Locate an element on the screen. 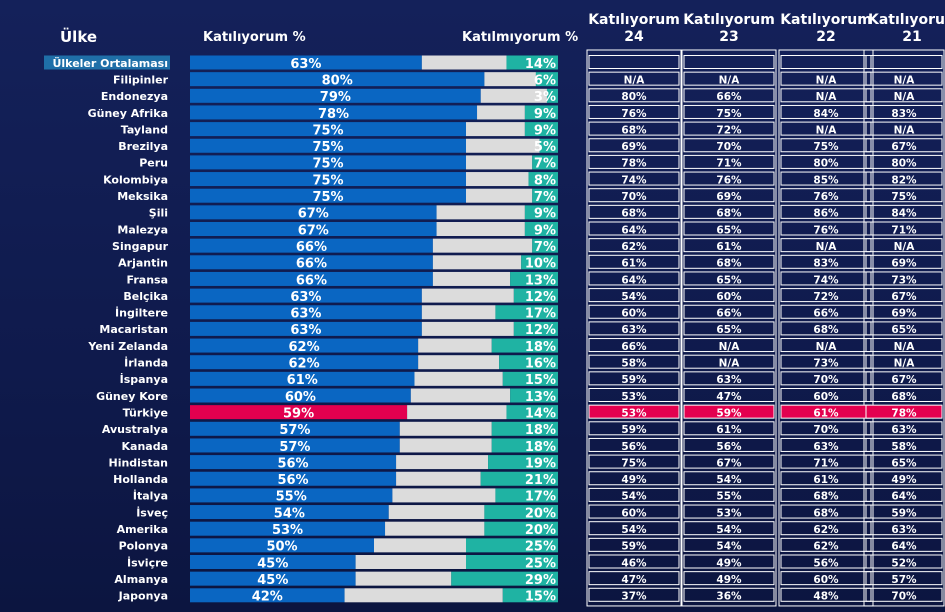  agree-label-arjantin: 66% is located at coordinates (311, 264).